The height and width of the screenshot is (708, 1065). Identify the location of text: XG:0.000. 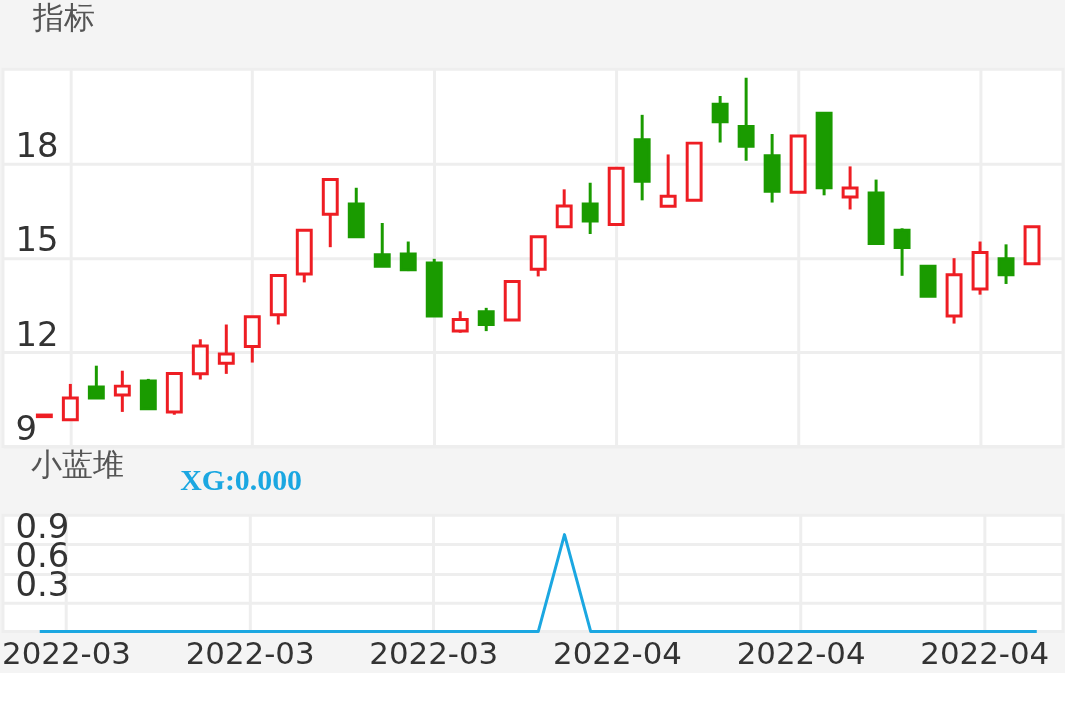
(241, 480).